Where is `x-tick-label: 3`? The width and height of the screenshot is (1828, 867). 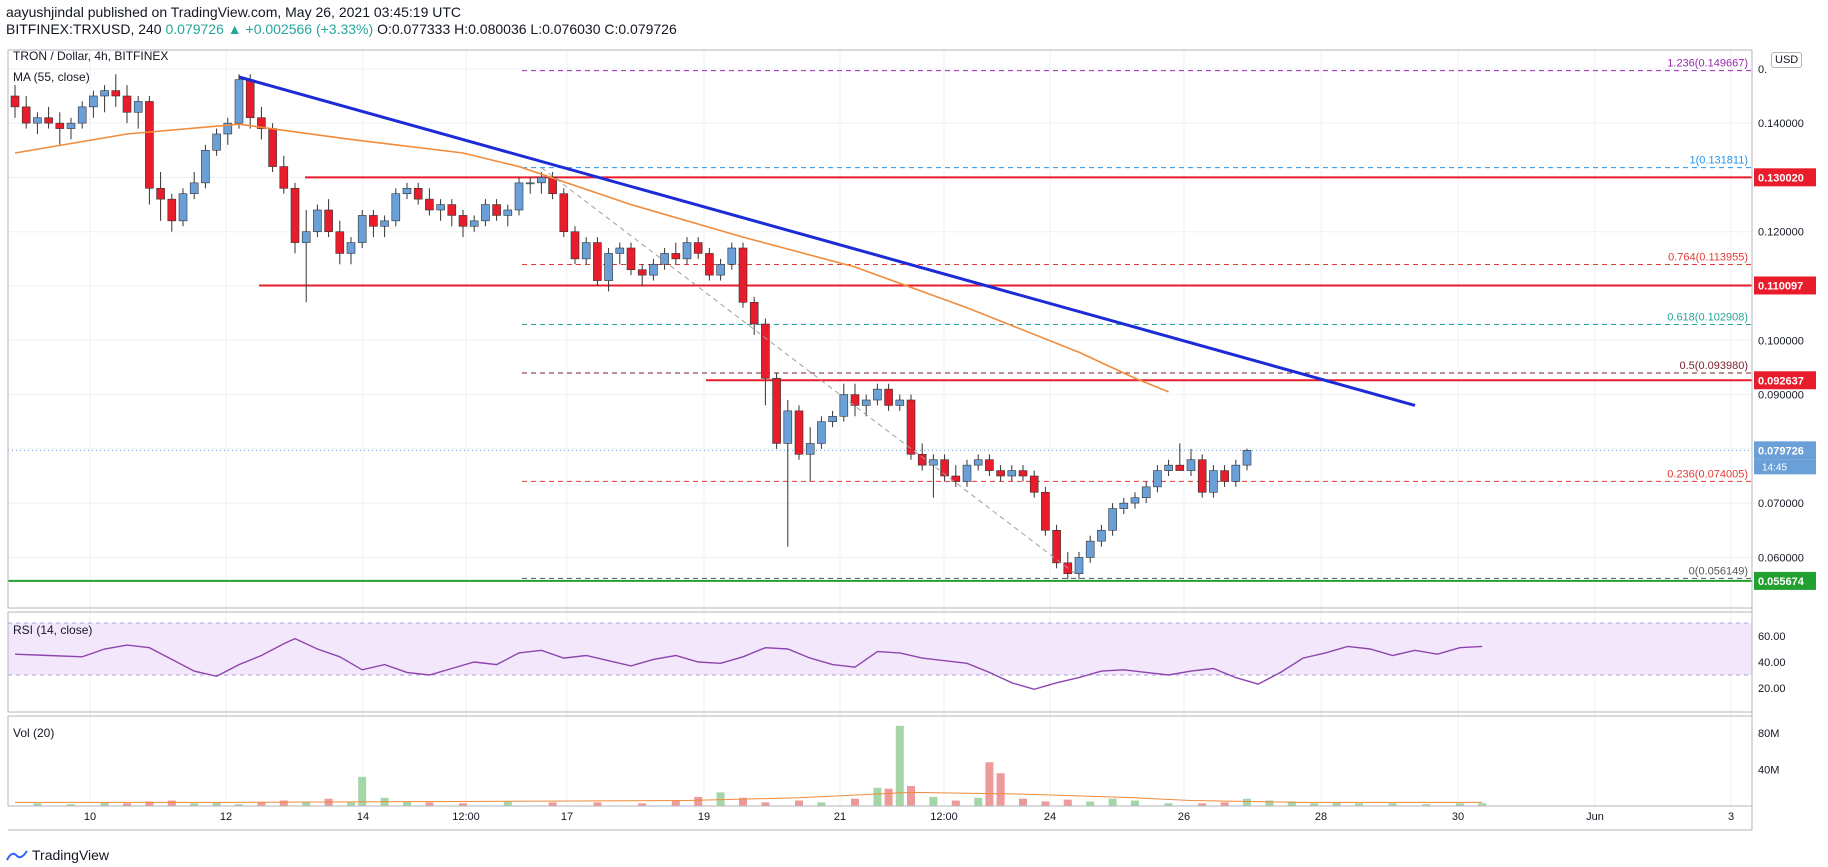 x-tick-label: 3 is located at coordinates (1731, 817).